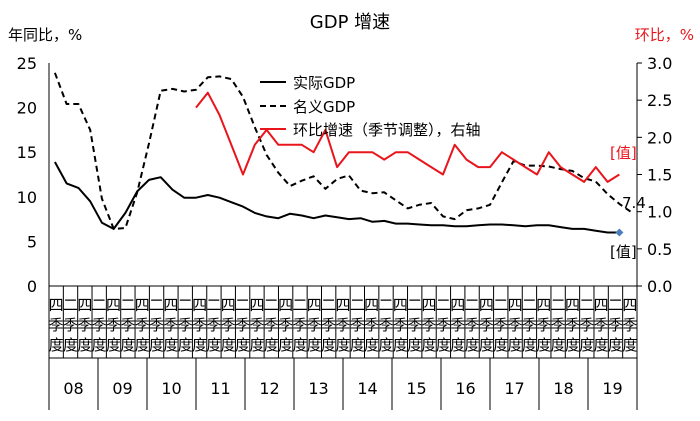  Describe the element at coordinates (659, 100) in the screenshot. I see `right-tick-label: 2.5` at that location.